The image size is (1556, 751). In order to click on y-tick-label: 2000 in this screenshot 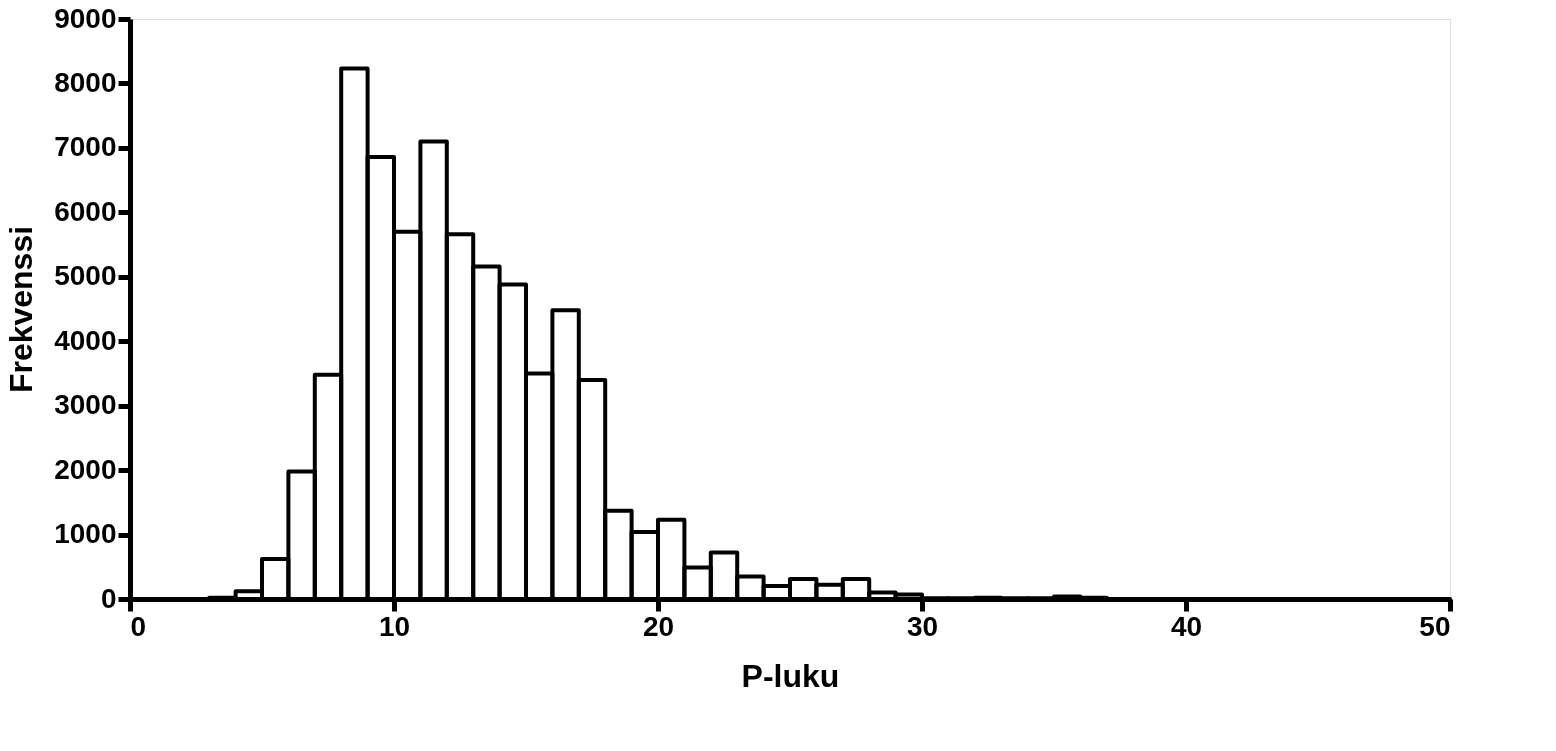, I will do `click(85, 469)`.